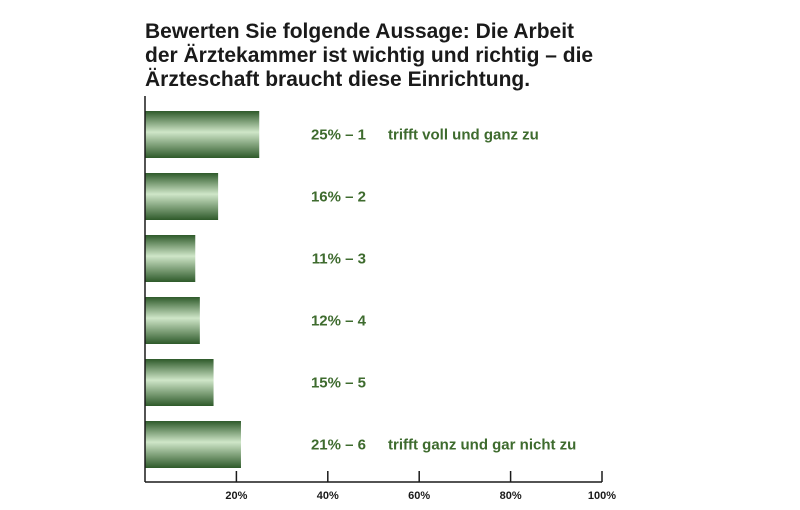  I want to click on value-label-2: 16% – 2, so click(338, 197).